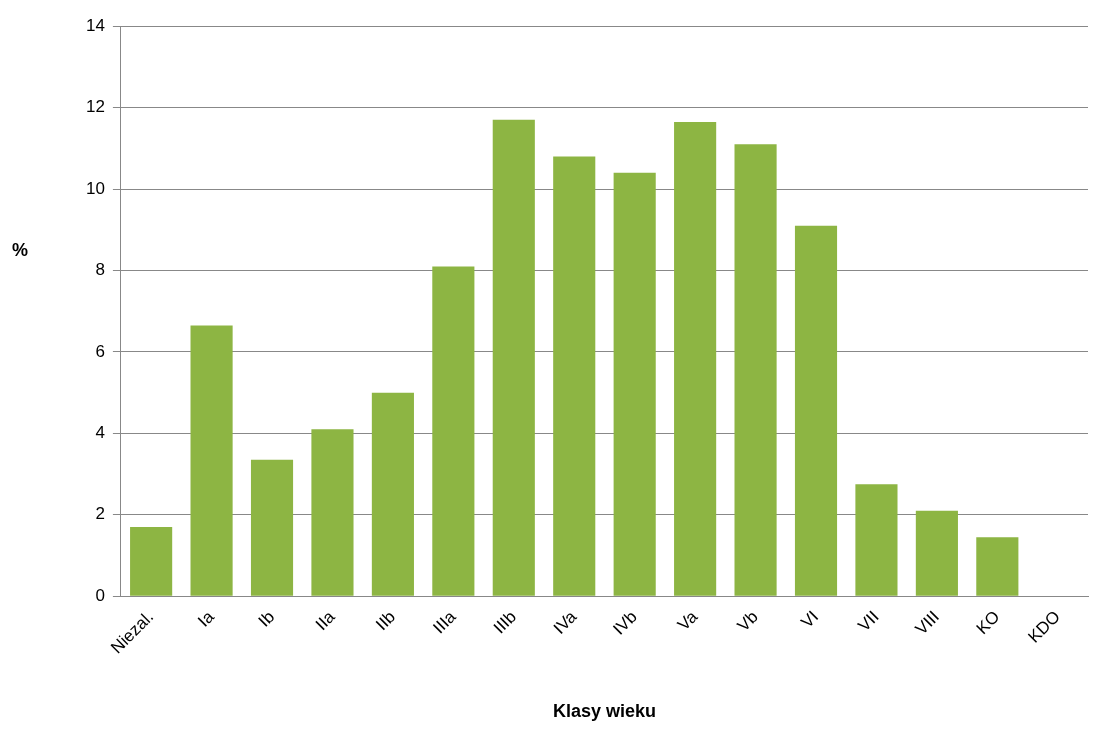 The width and height of the screenshot is (1106, 735). Describe the element at coordinates (20, 250) in the screenshot. I see `y-axis-title: %` at that location.